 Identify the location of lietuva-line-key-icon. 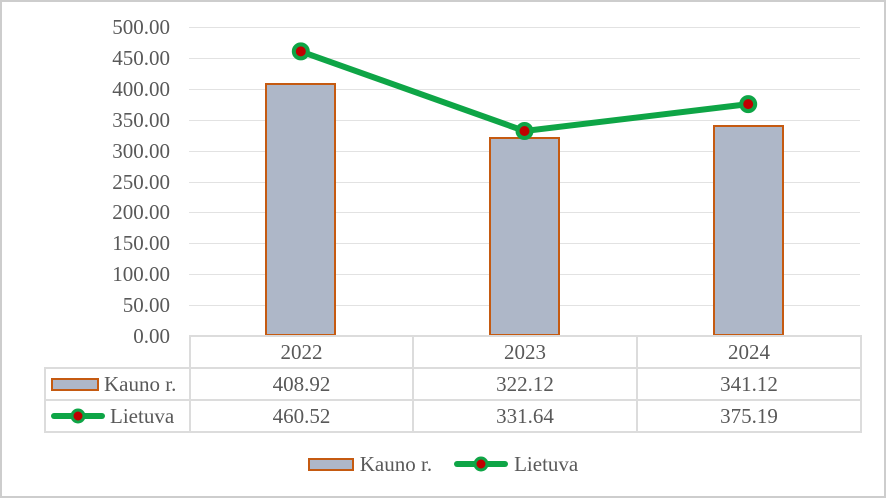
(78, 416).